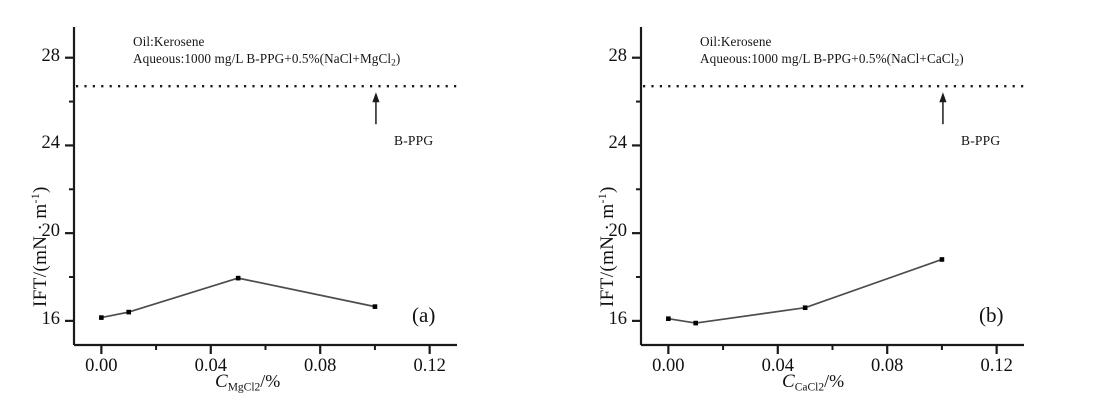 This screenshot has height=412, width=1117. I want to click on series-line-a, so click(238, 298).